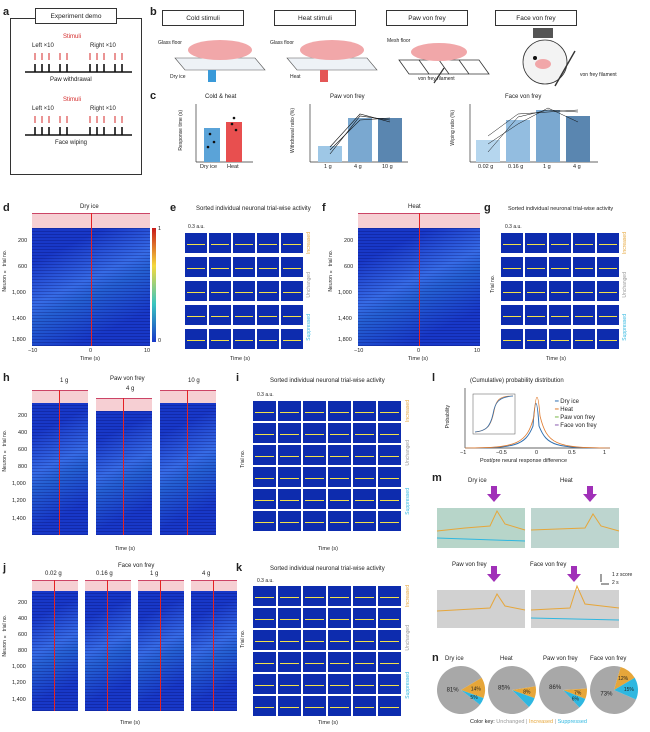 The width and height of the screenshot is (650, 732). Describe the element at coordinates (212, 145) in the screenshot. I see `c1-bar-dry-ice` at that location.